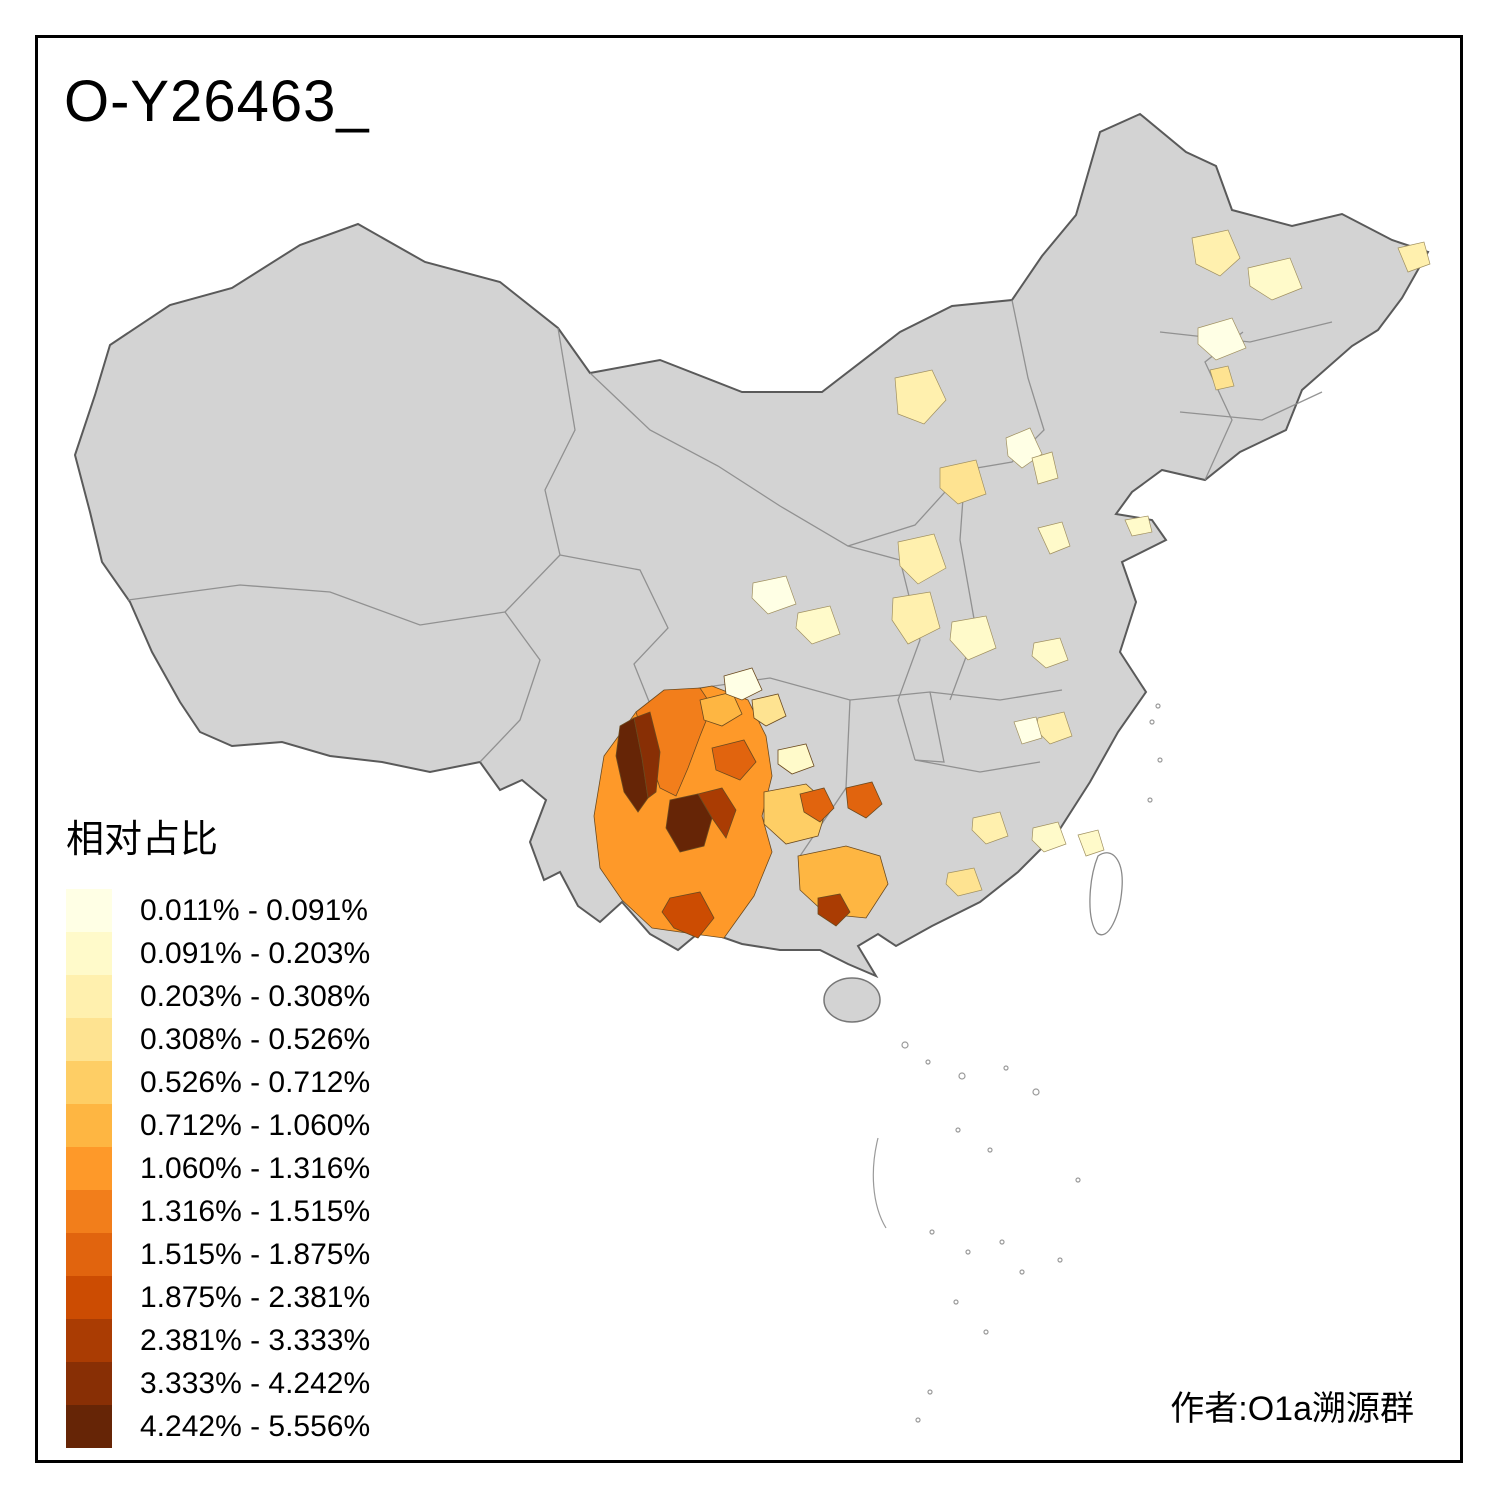 The image size is (1500, 1500). I want to click on legend-row: 0.011% - 0.091%, so click(218, 910).